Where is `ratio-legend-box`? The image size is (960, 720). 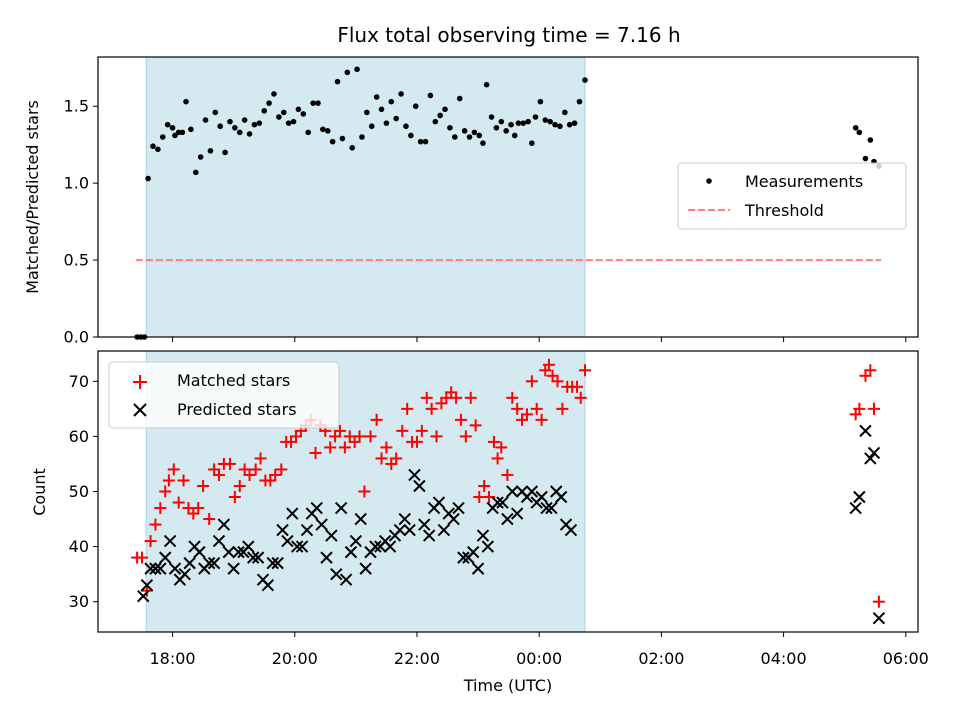
ratio-legend-box is located at coordinates (792, 196).